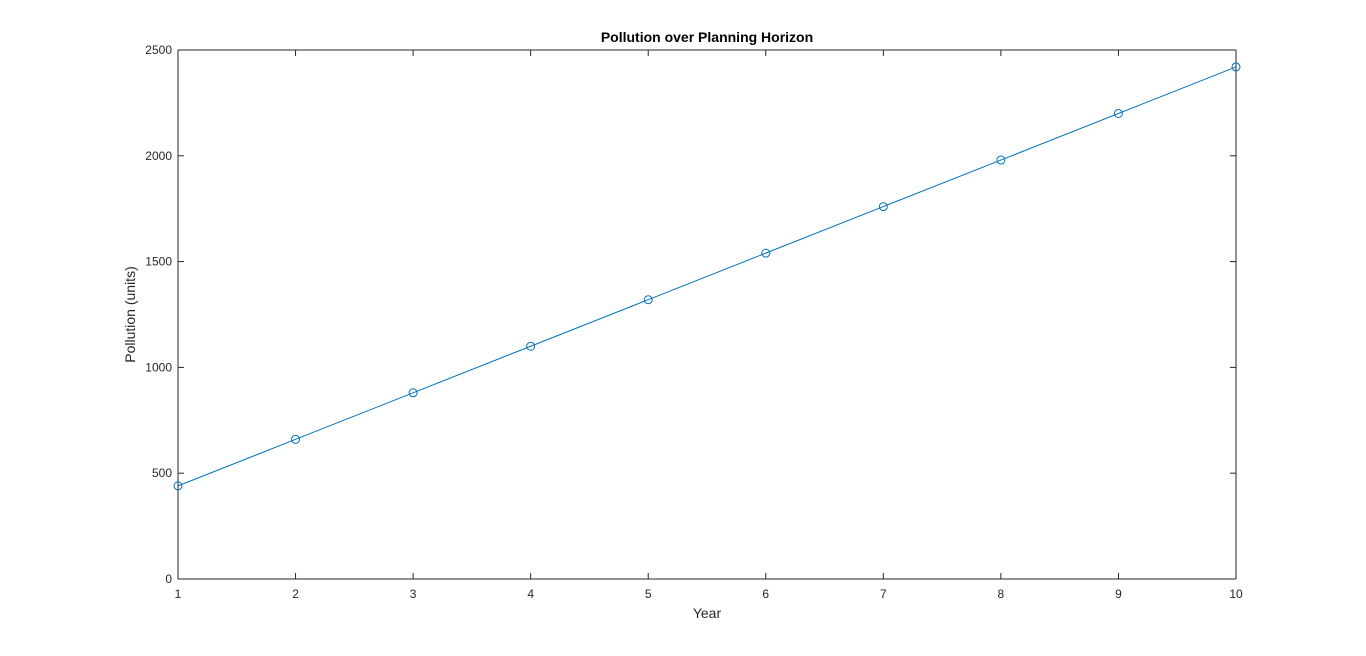 The width and height of the screenshot is (1366, 656). What do you see at coordinates (883, 594) in the screenshot?
I see `x-tick-label: 7` at bounding box center [883, 594].